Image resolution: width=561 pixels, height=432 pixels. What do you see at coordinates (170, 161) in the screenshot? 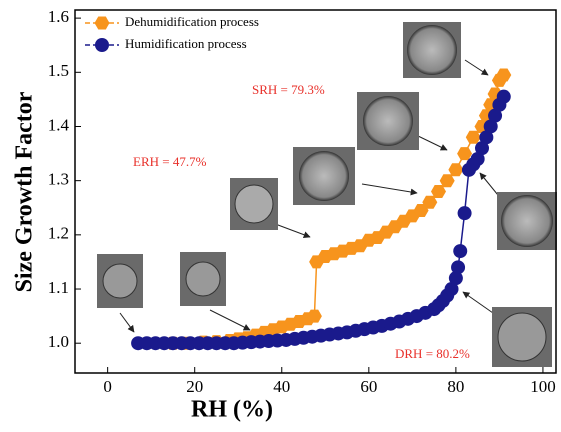
I see `annotation: ERH = 47.7%` at bounding box center [170, 161].